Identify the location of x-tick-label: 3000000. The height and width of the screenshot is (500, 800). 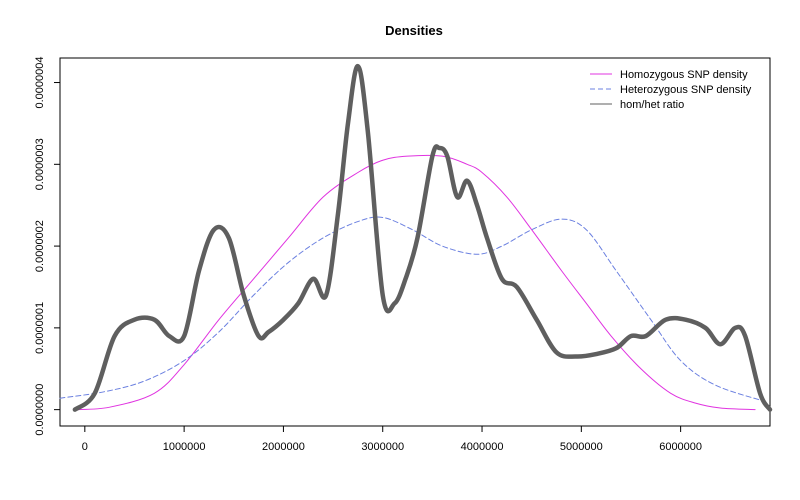
(382, 447).